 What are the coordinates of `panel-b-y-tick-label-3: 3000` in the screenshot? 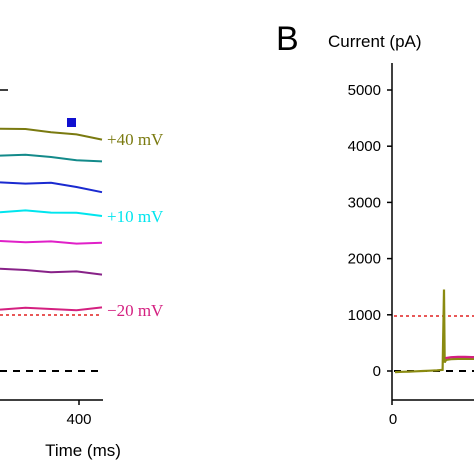 It's located at (364, 202).